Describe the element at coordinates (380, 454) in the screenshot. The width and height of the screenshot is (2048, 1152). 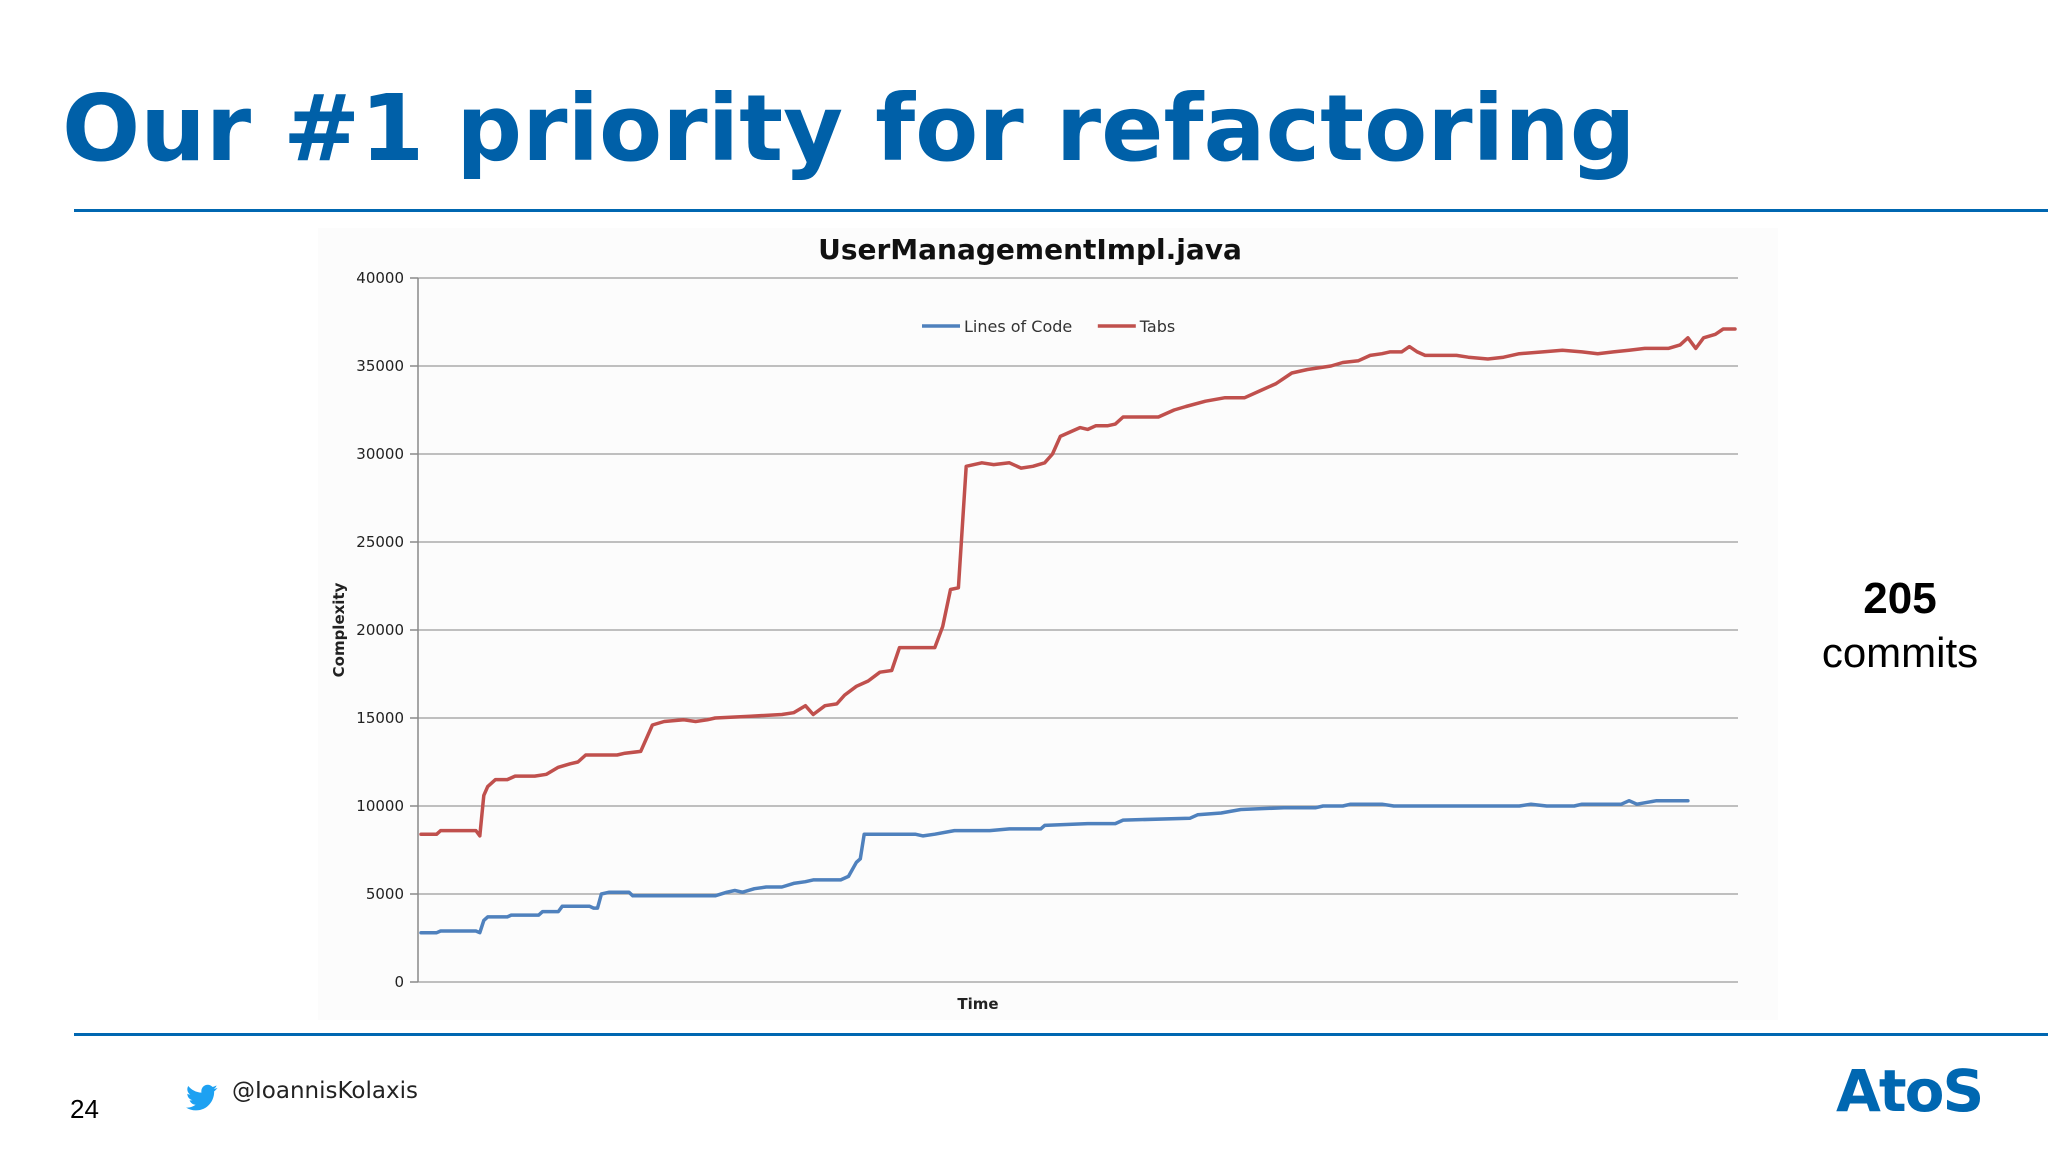
I see `y-tick-label: 30000` at that location.